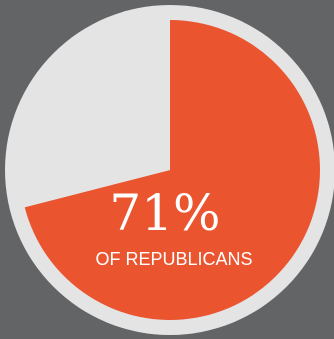  Describe the element at coordinates (173, 259) in the screenshot. I see `subtitle-label: OF REPUBLICANS` at that location.